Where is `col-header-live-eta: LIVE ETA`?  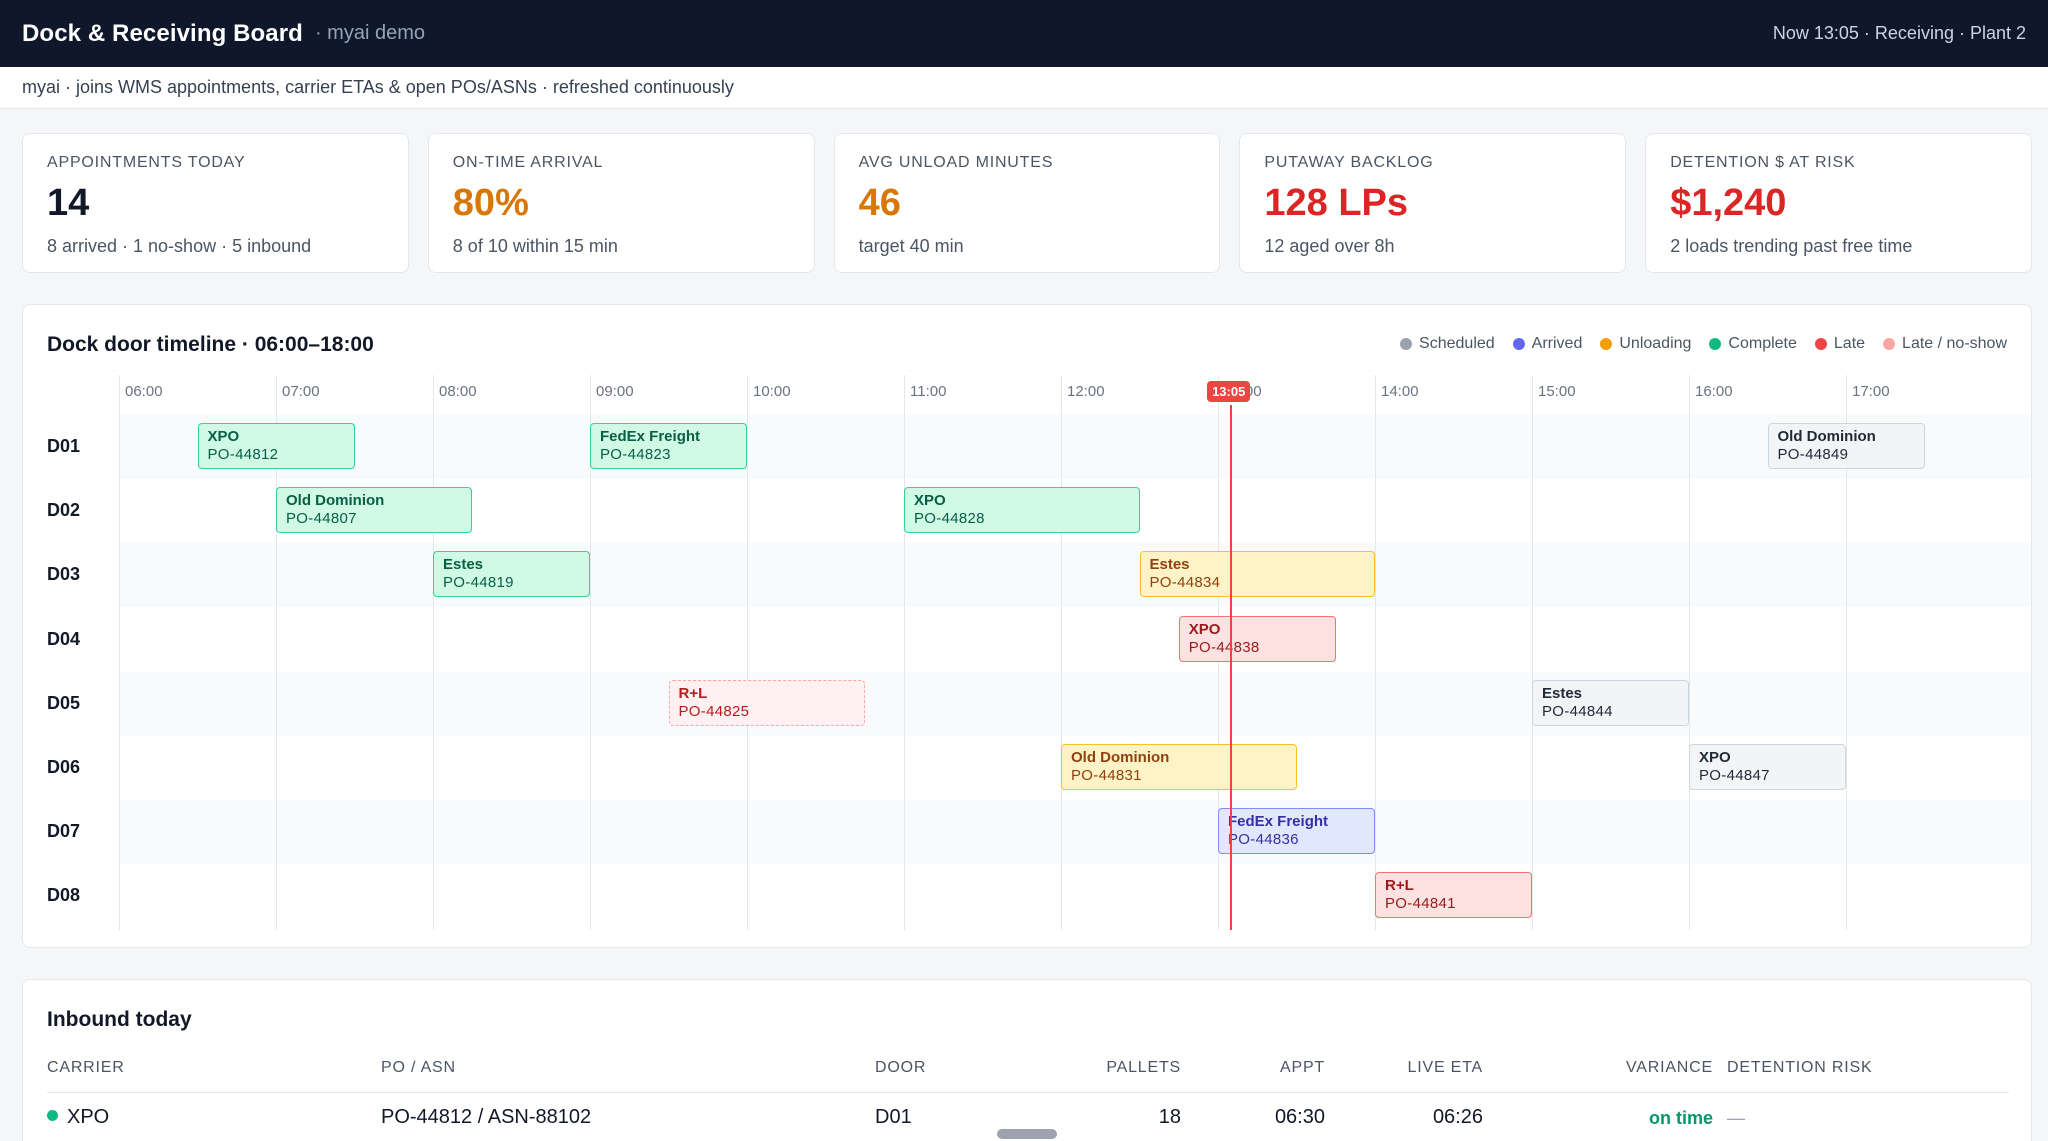
col-header-live-eta: LIVE ETA is located at coordinates (1445, 1067).